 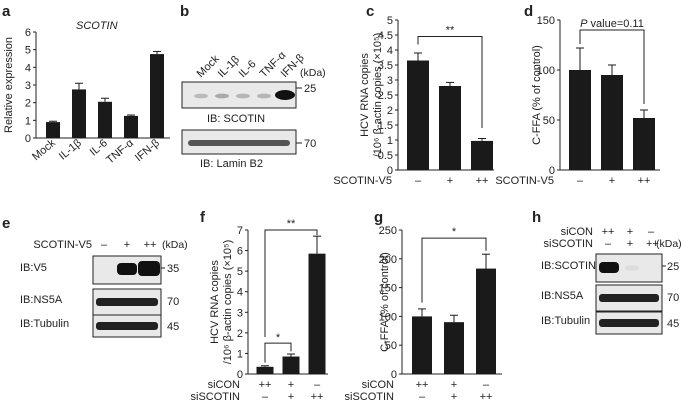 What do you see at coordinates (565, 321) in the screenshot?
I see `blot-h-label-tubulin: IB:Tubulin` at bounding box center [565, 321].